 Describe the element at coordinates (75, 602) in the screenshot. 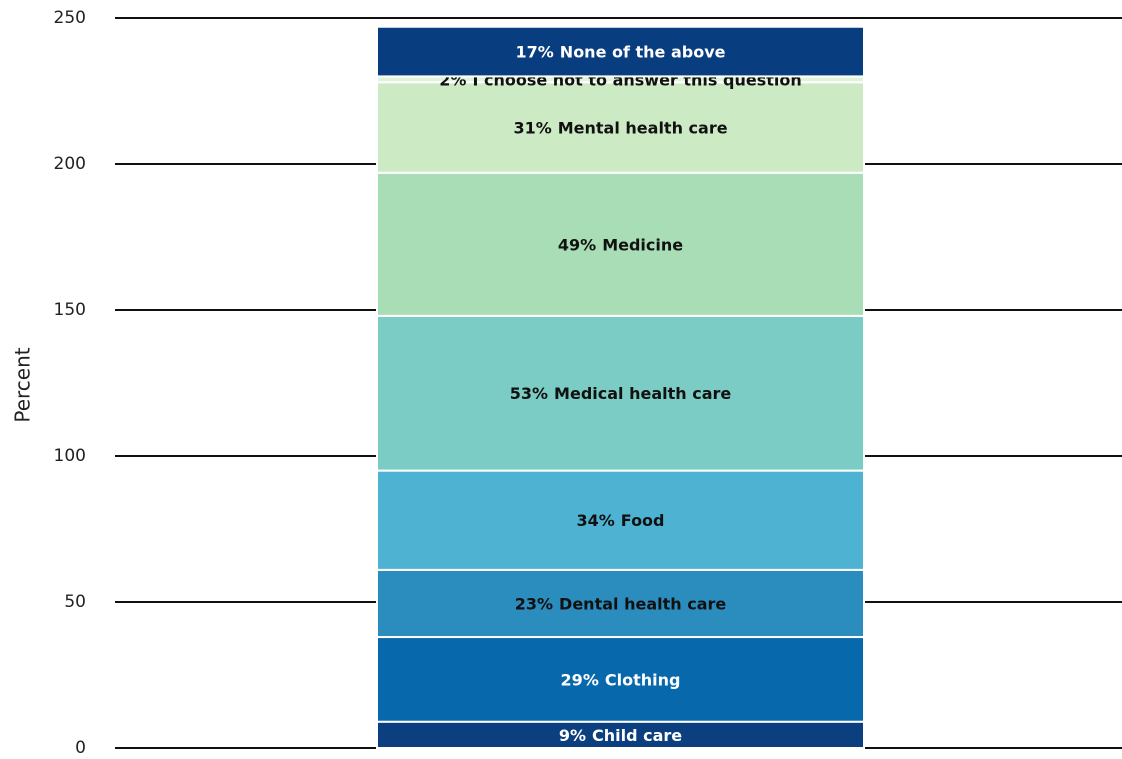

I see `y-tick-label: 50` at that location.